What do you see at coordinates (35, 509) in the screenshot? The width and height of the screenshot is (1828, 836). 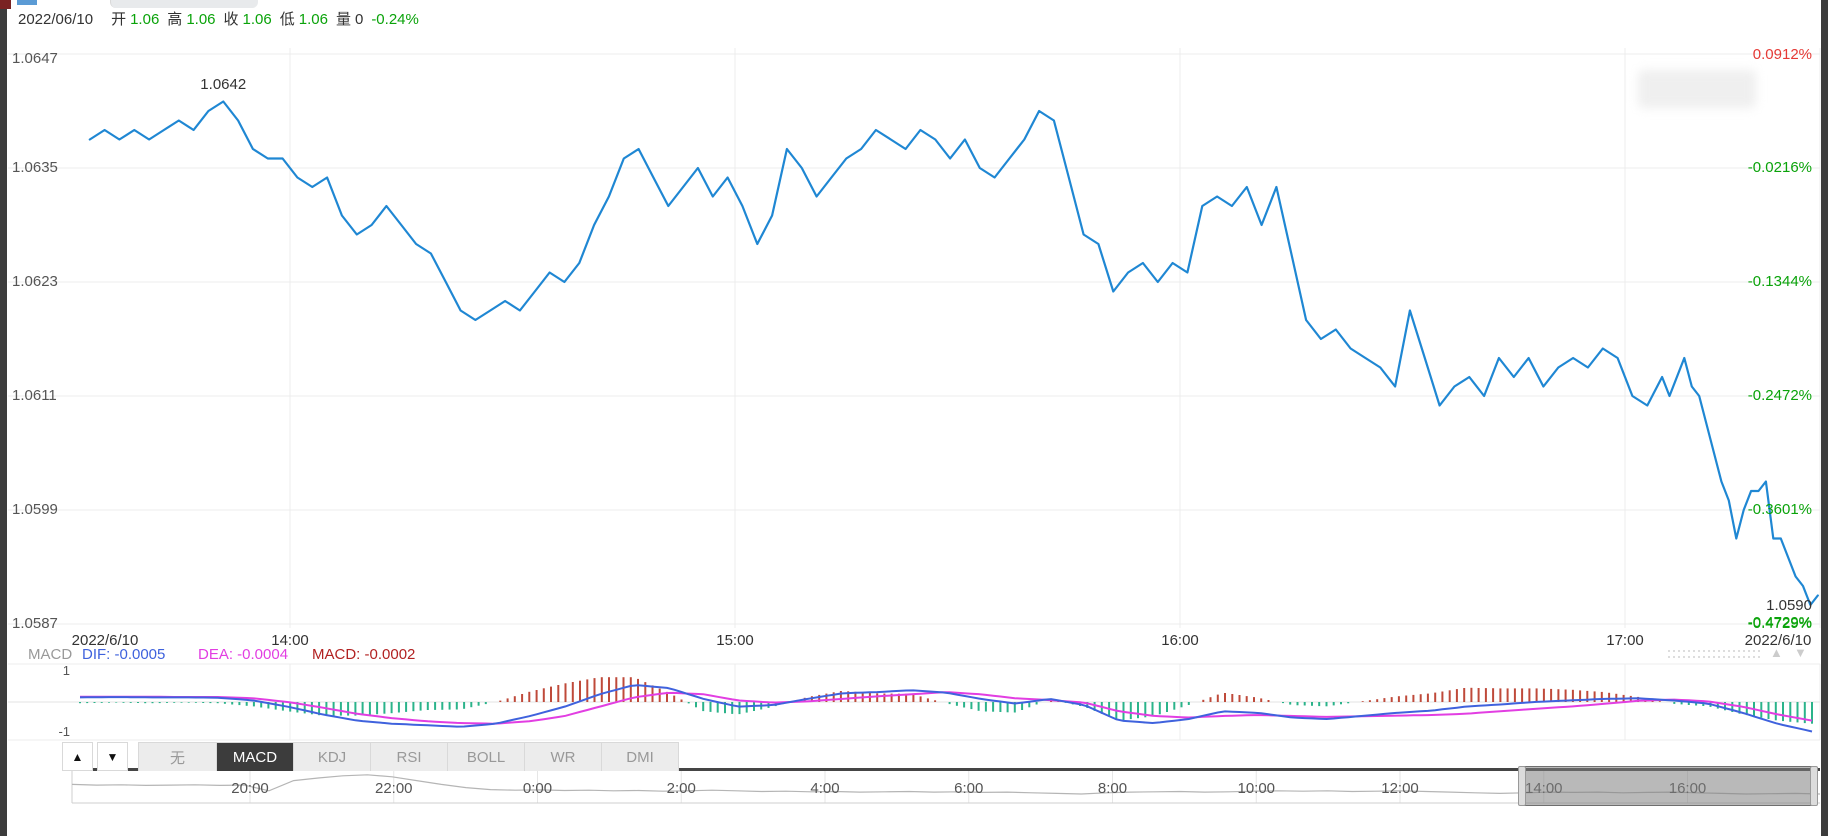 I see `y-axis-price-label: 1.0599` at bounding box center [35, 509].